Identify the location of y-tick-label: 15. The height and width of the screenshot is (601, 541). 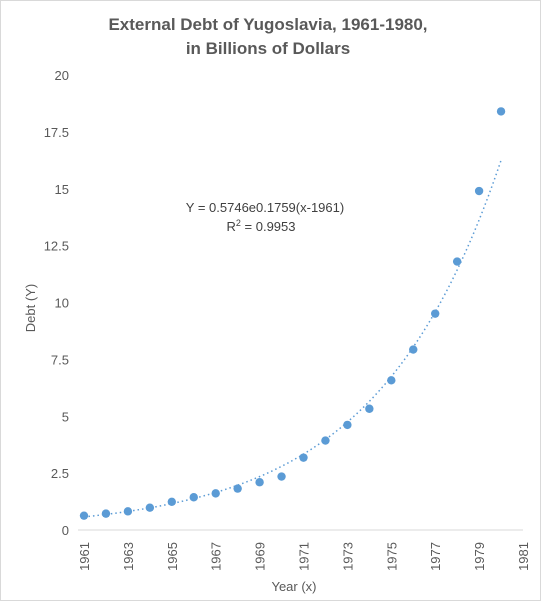
(62, 189).